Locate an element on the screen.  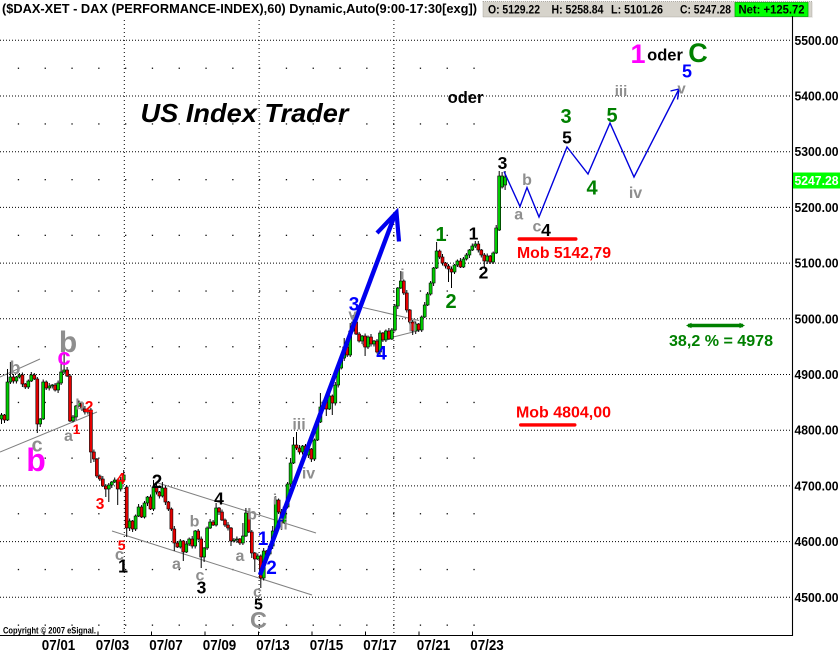
svg-text: 5500.00 is located at coordinates (817, 40).